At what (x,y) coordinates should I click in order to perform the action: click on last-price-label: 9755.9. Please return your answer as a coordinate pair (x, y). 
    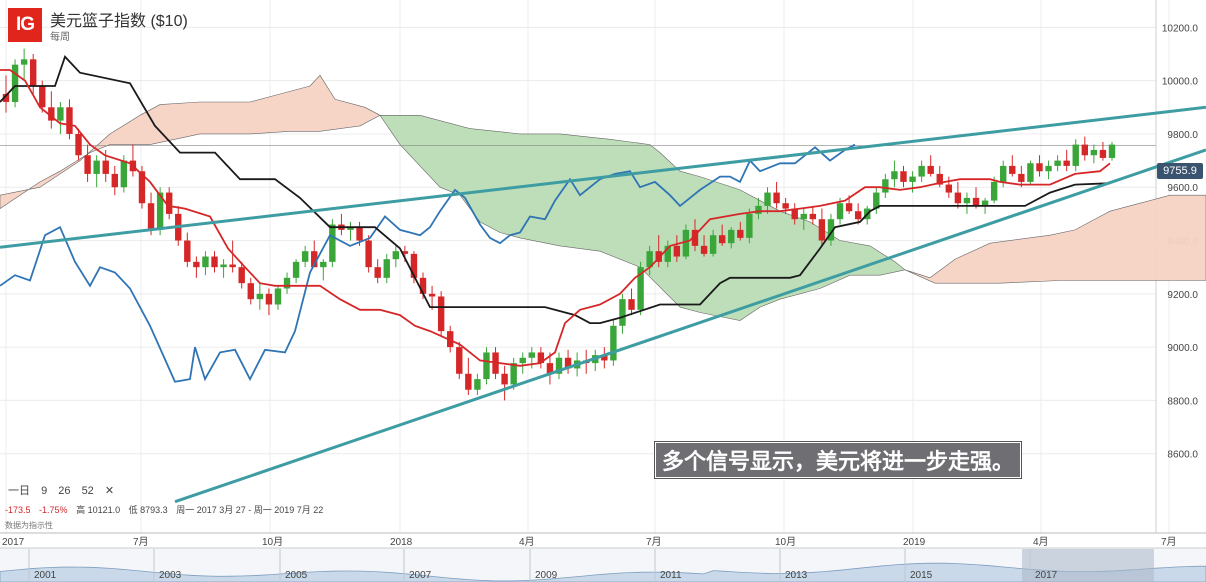
    Looking at the image, I should click on (1180, 171).